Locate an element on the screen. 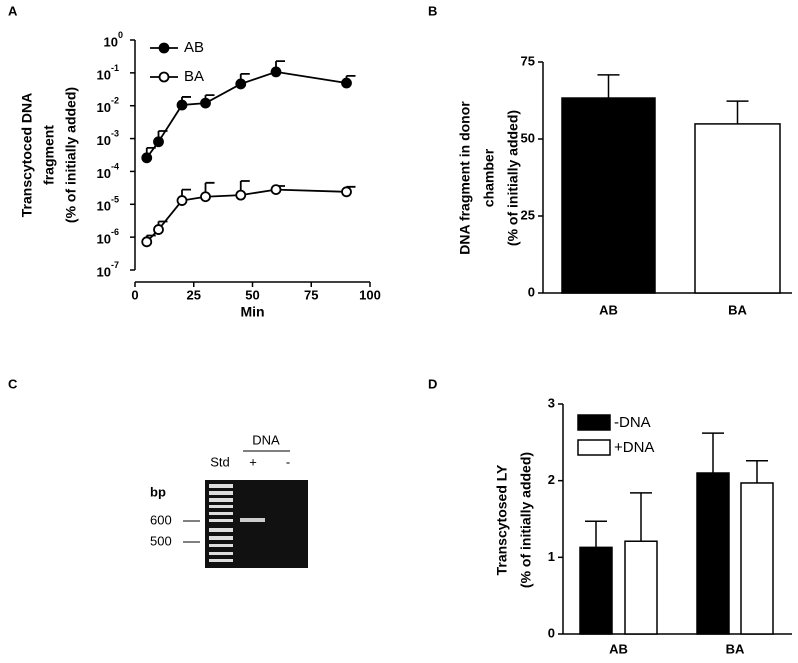 The width and height of the screenshot is (798, 663). gel-panel: C bp DNA Std + - 600 500 is located at coordinates (158, 472).